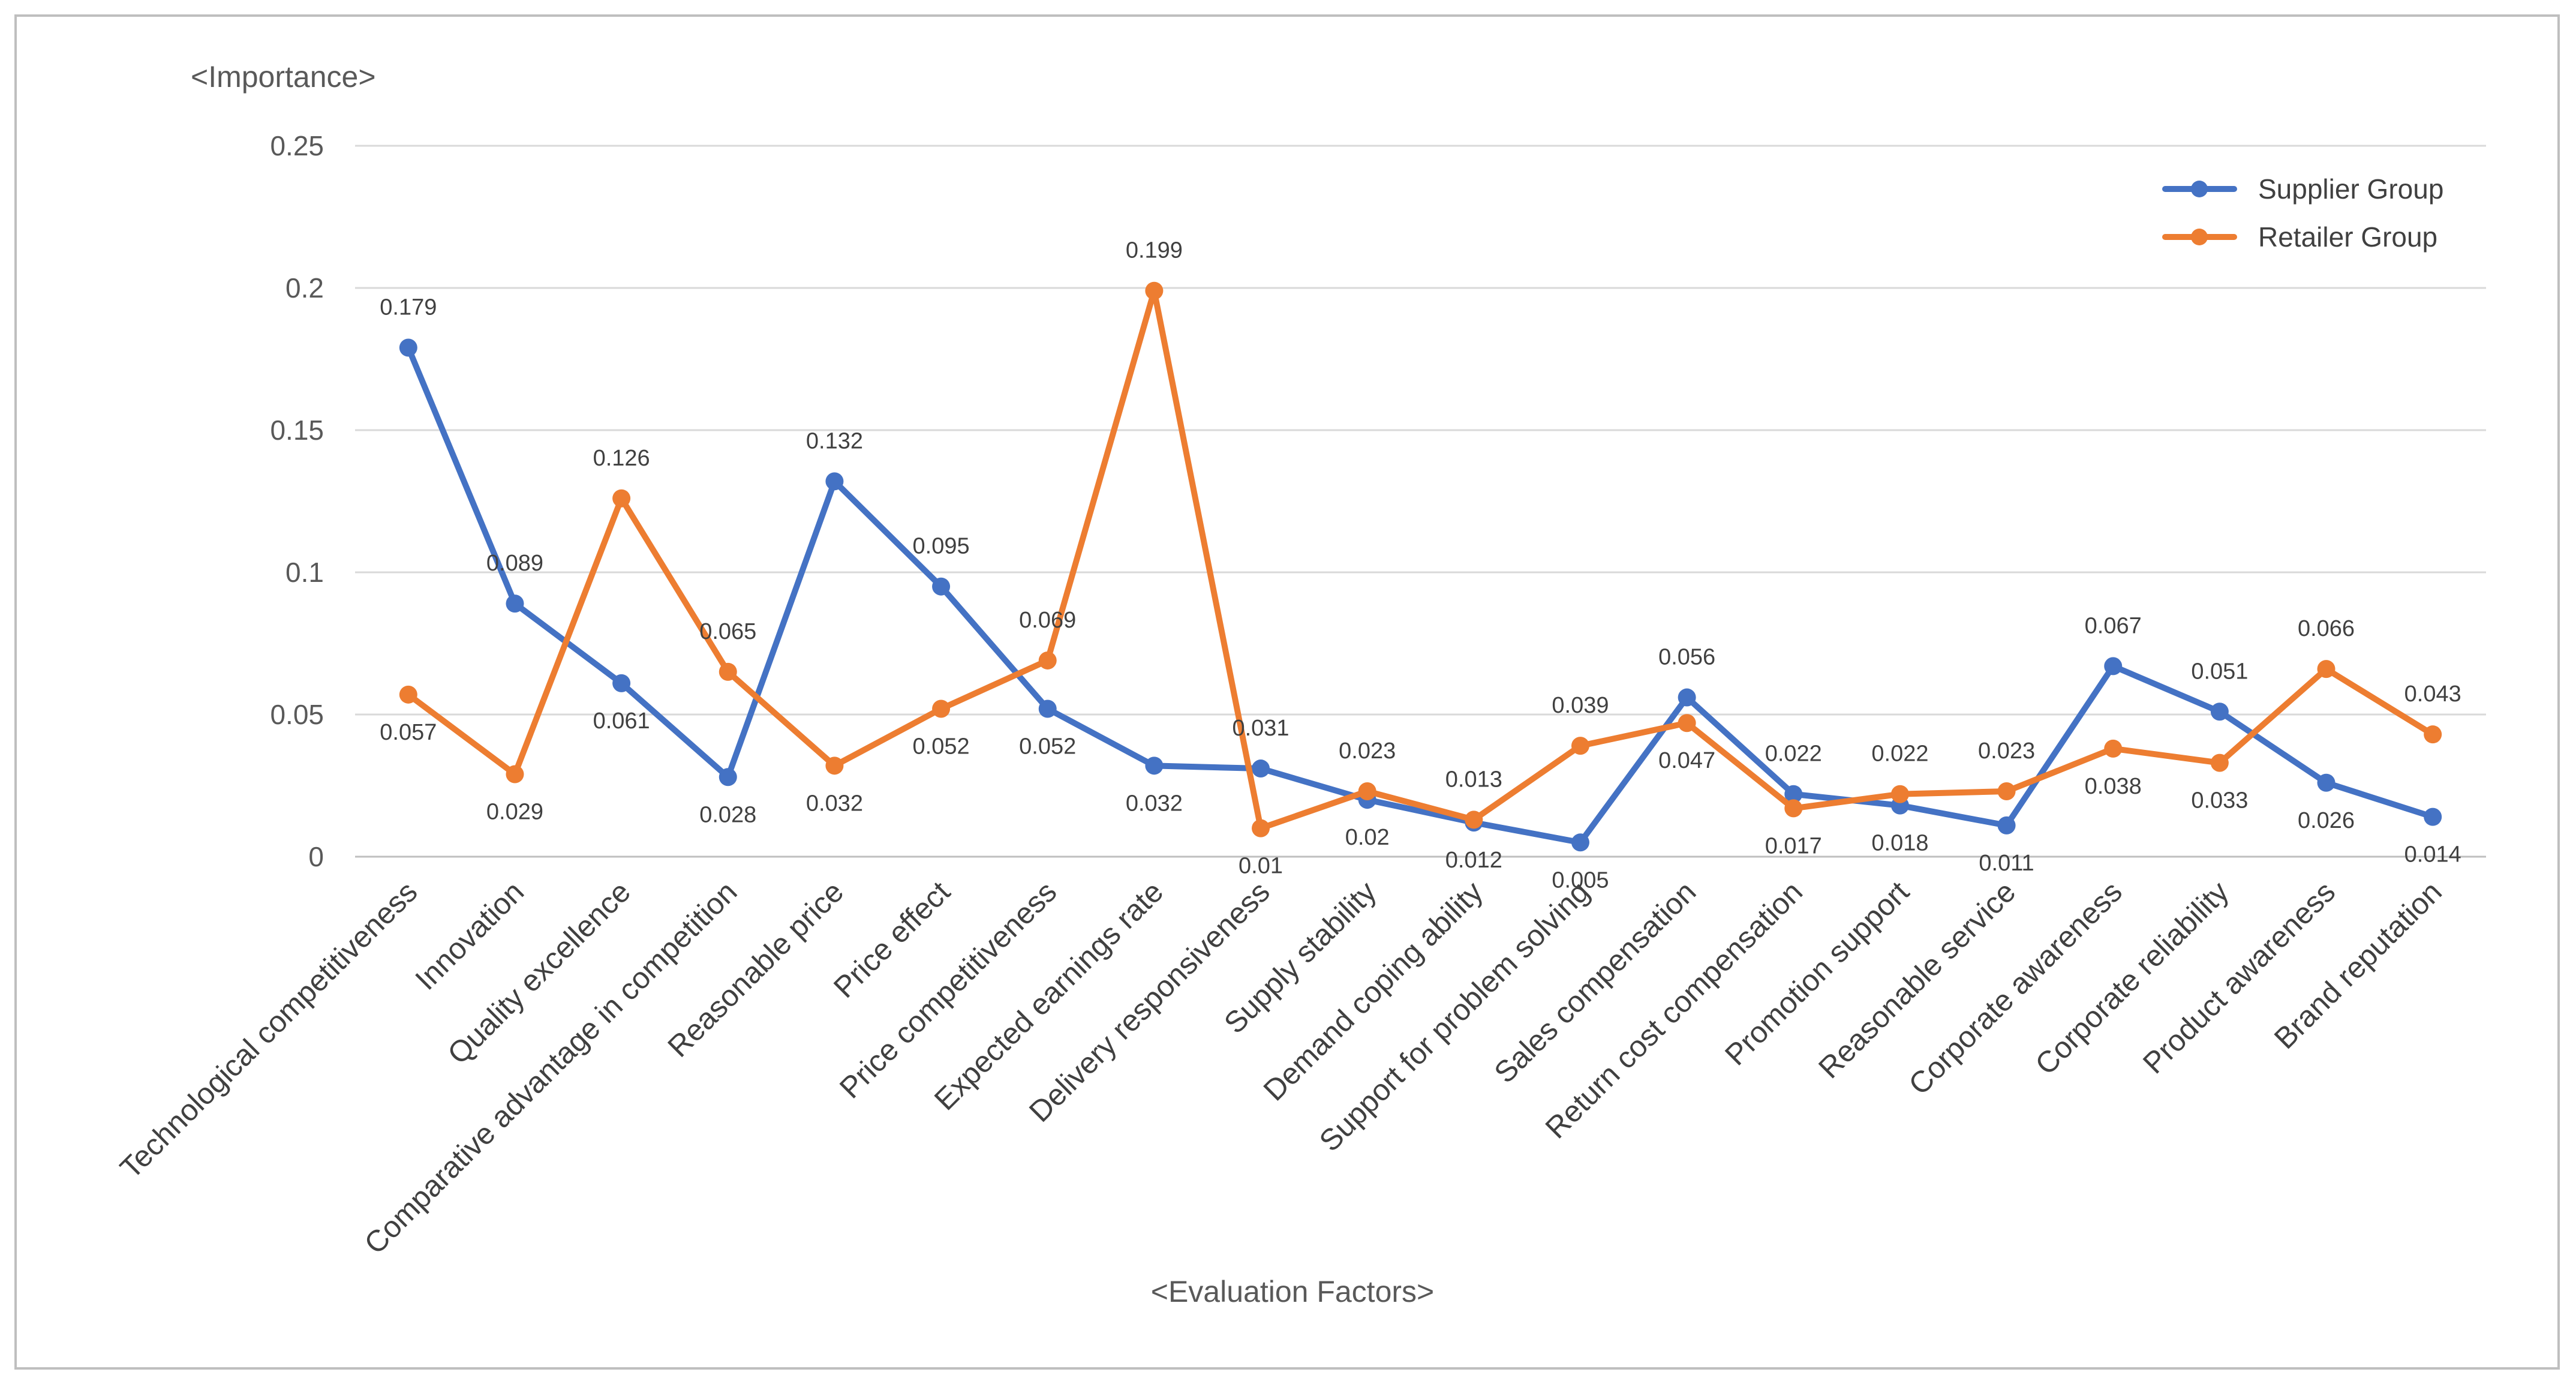 This screenshot has height=1387, width=2576. I want to click on data-label: 0.043, so click(2433, 694).